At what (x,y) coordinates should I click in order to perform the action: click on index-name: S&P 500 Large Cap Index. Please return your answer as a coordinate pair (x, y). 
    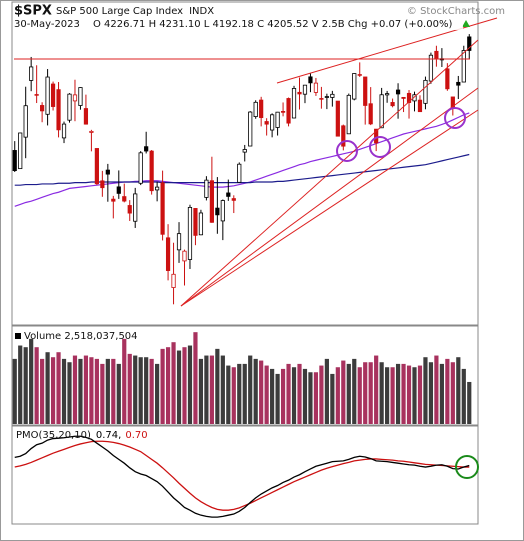
    Looking at the image, I should click on (119, 11).